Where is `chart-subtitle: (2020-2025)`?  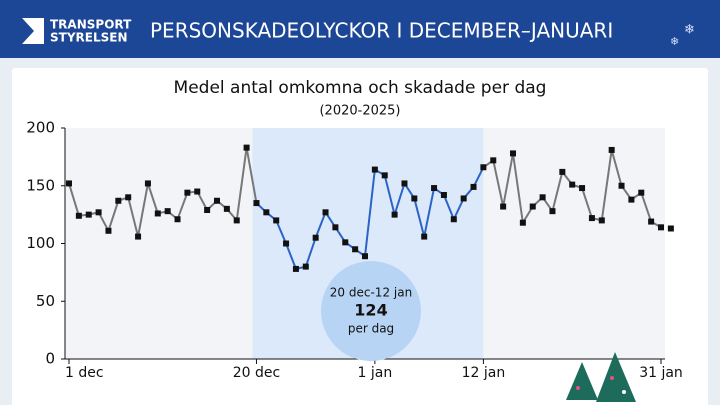
chart-subtitle: (2020-2025) is located at coordinates (359, 111).